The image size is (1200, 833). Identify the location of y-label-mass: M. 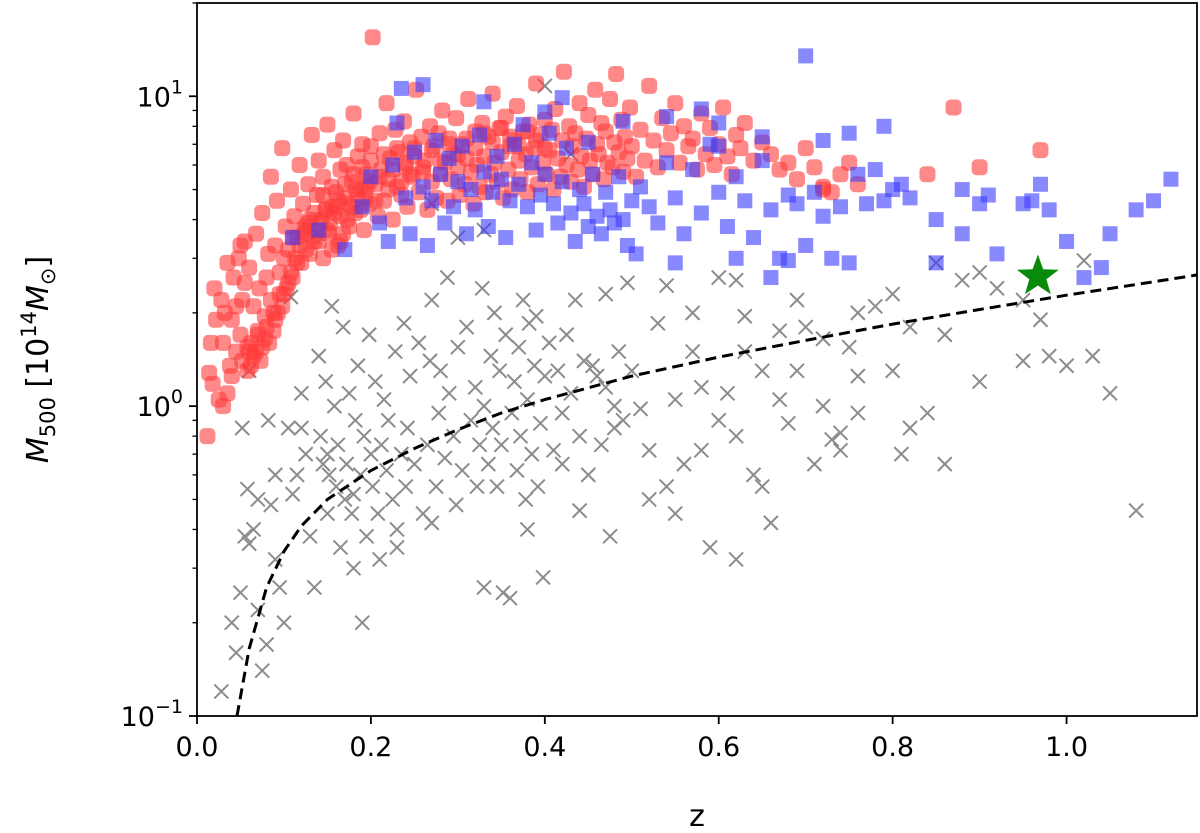
(38, 298).